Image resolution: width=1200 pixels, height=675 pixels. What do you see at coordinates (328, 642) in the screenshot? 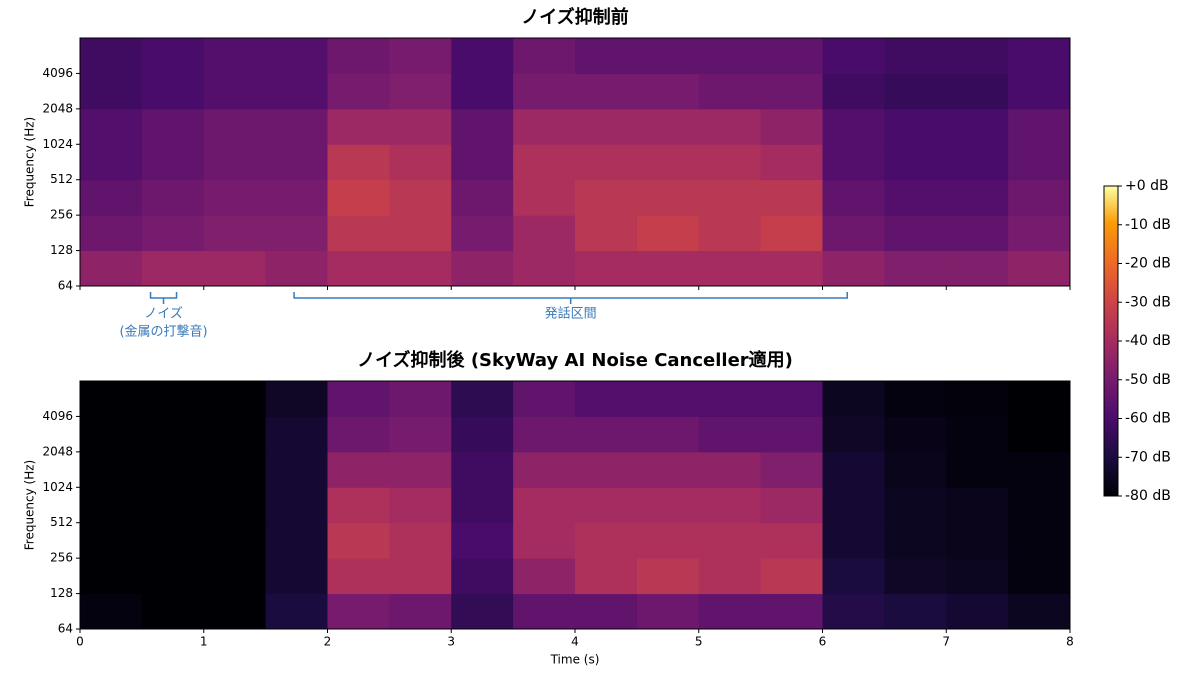
I see `x-tick-label: 2` at bounding box center [328, 642].